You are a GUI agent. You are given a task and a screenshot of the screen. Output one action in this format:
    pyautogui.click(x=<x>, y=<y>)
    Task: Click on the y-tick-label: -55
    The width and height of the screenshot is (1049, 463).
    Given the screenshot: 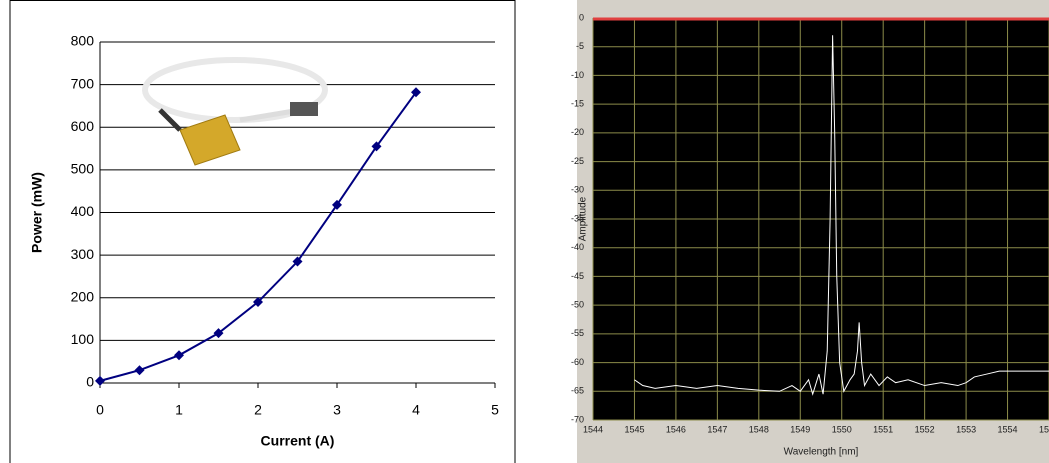 What is the action you would take?
    pyautogui.click(x=577, y=333)
    